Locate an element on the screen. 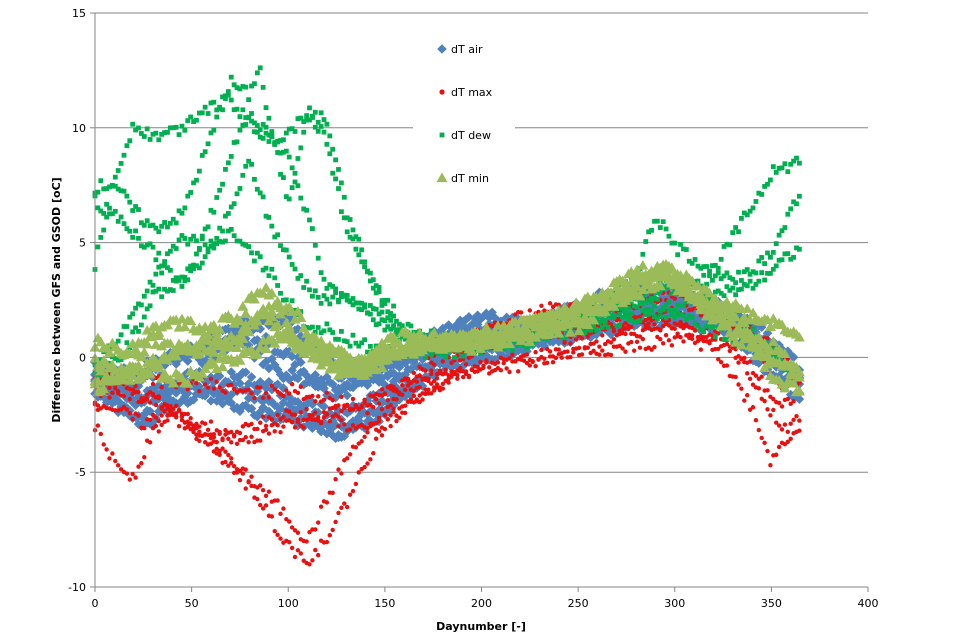 The image size is (977, 643). y-tick-label: -5 is located at coordinates (80, 472).